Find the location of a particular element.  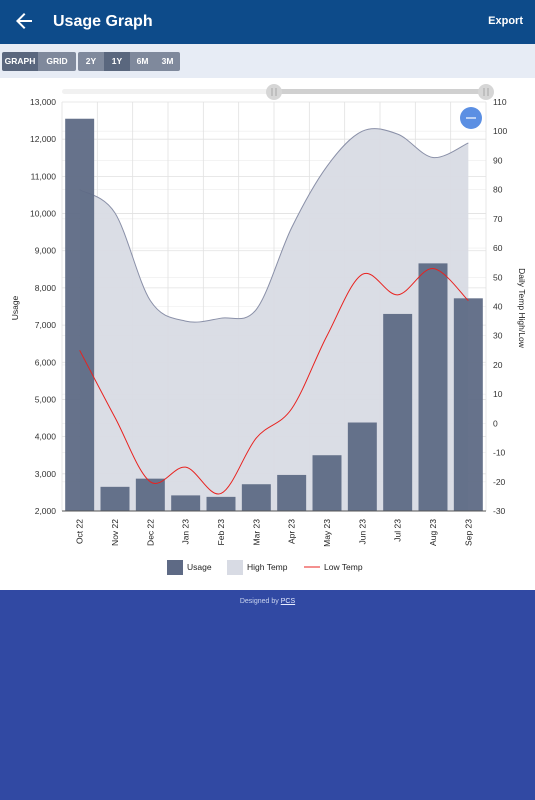

y-tick-label: 2,000 is located at coordinates (46, 511).